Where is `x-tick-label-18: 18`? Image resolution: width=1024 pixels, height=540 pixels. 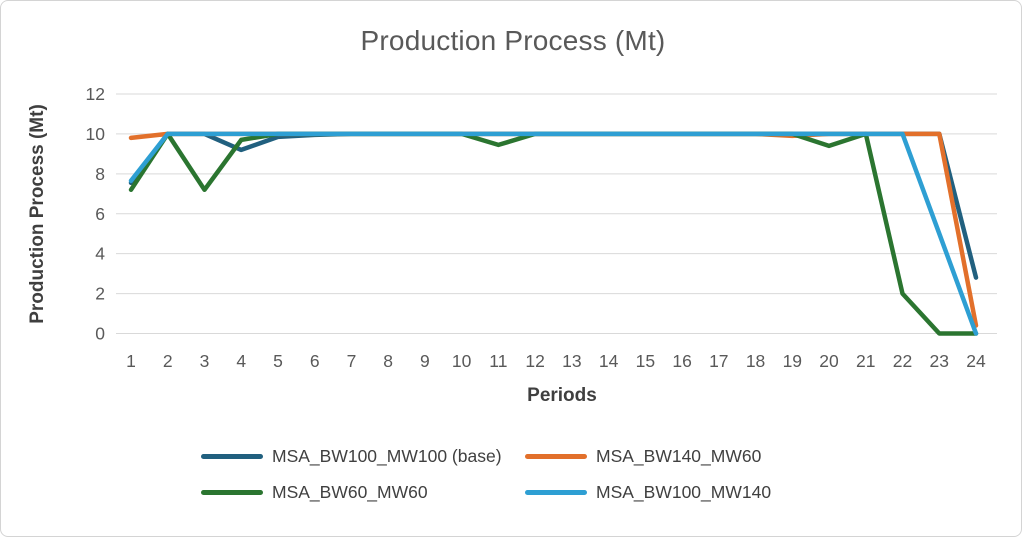
x-tick-label-18: 18 is located at coordinates (755, 361).